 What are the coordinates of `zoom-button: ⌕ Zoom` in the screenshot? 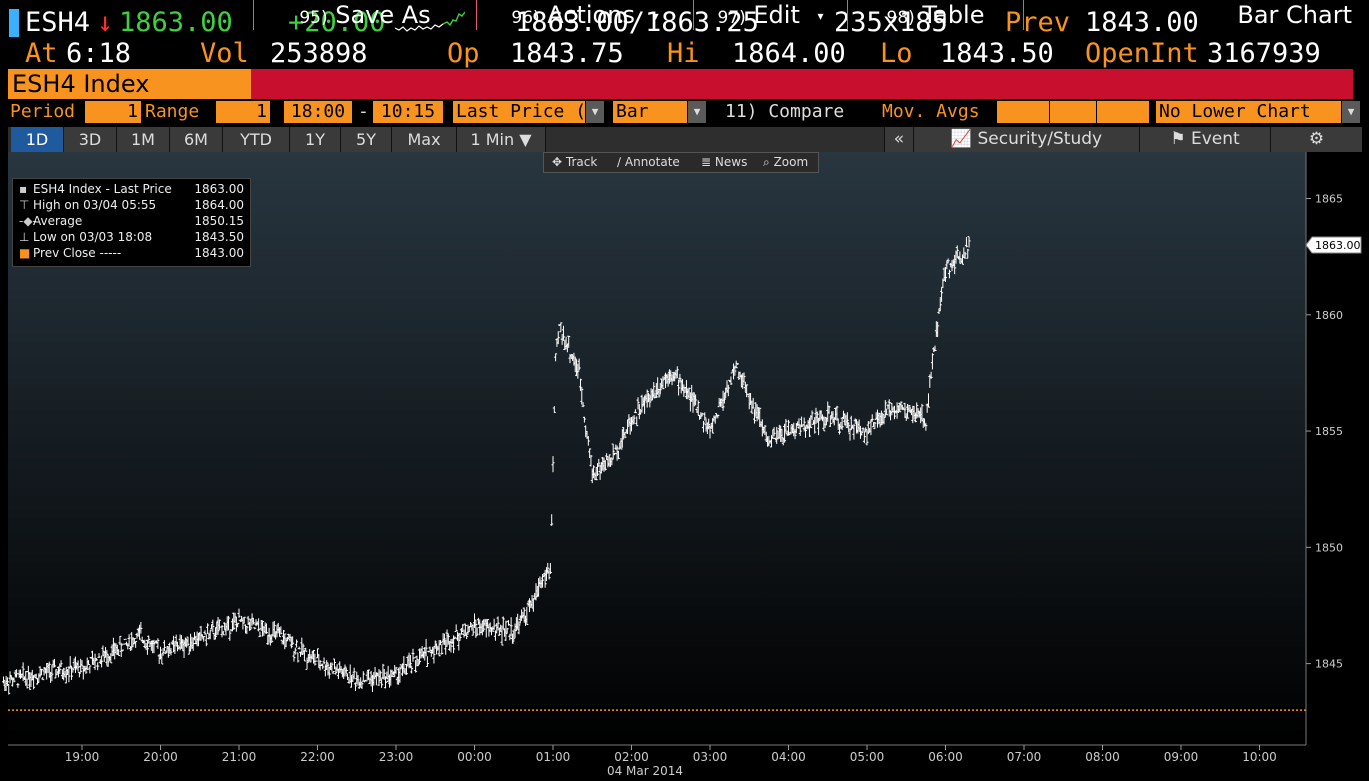 It's located at (785, 162).